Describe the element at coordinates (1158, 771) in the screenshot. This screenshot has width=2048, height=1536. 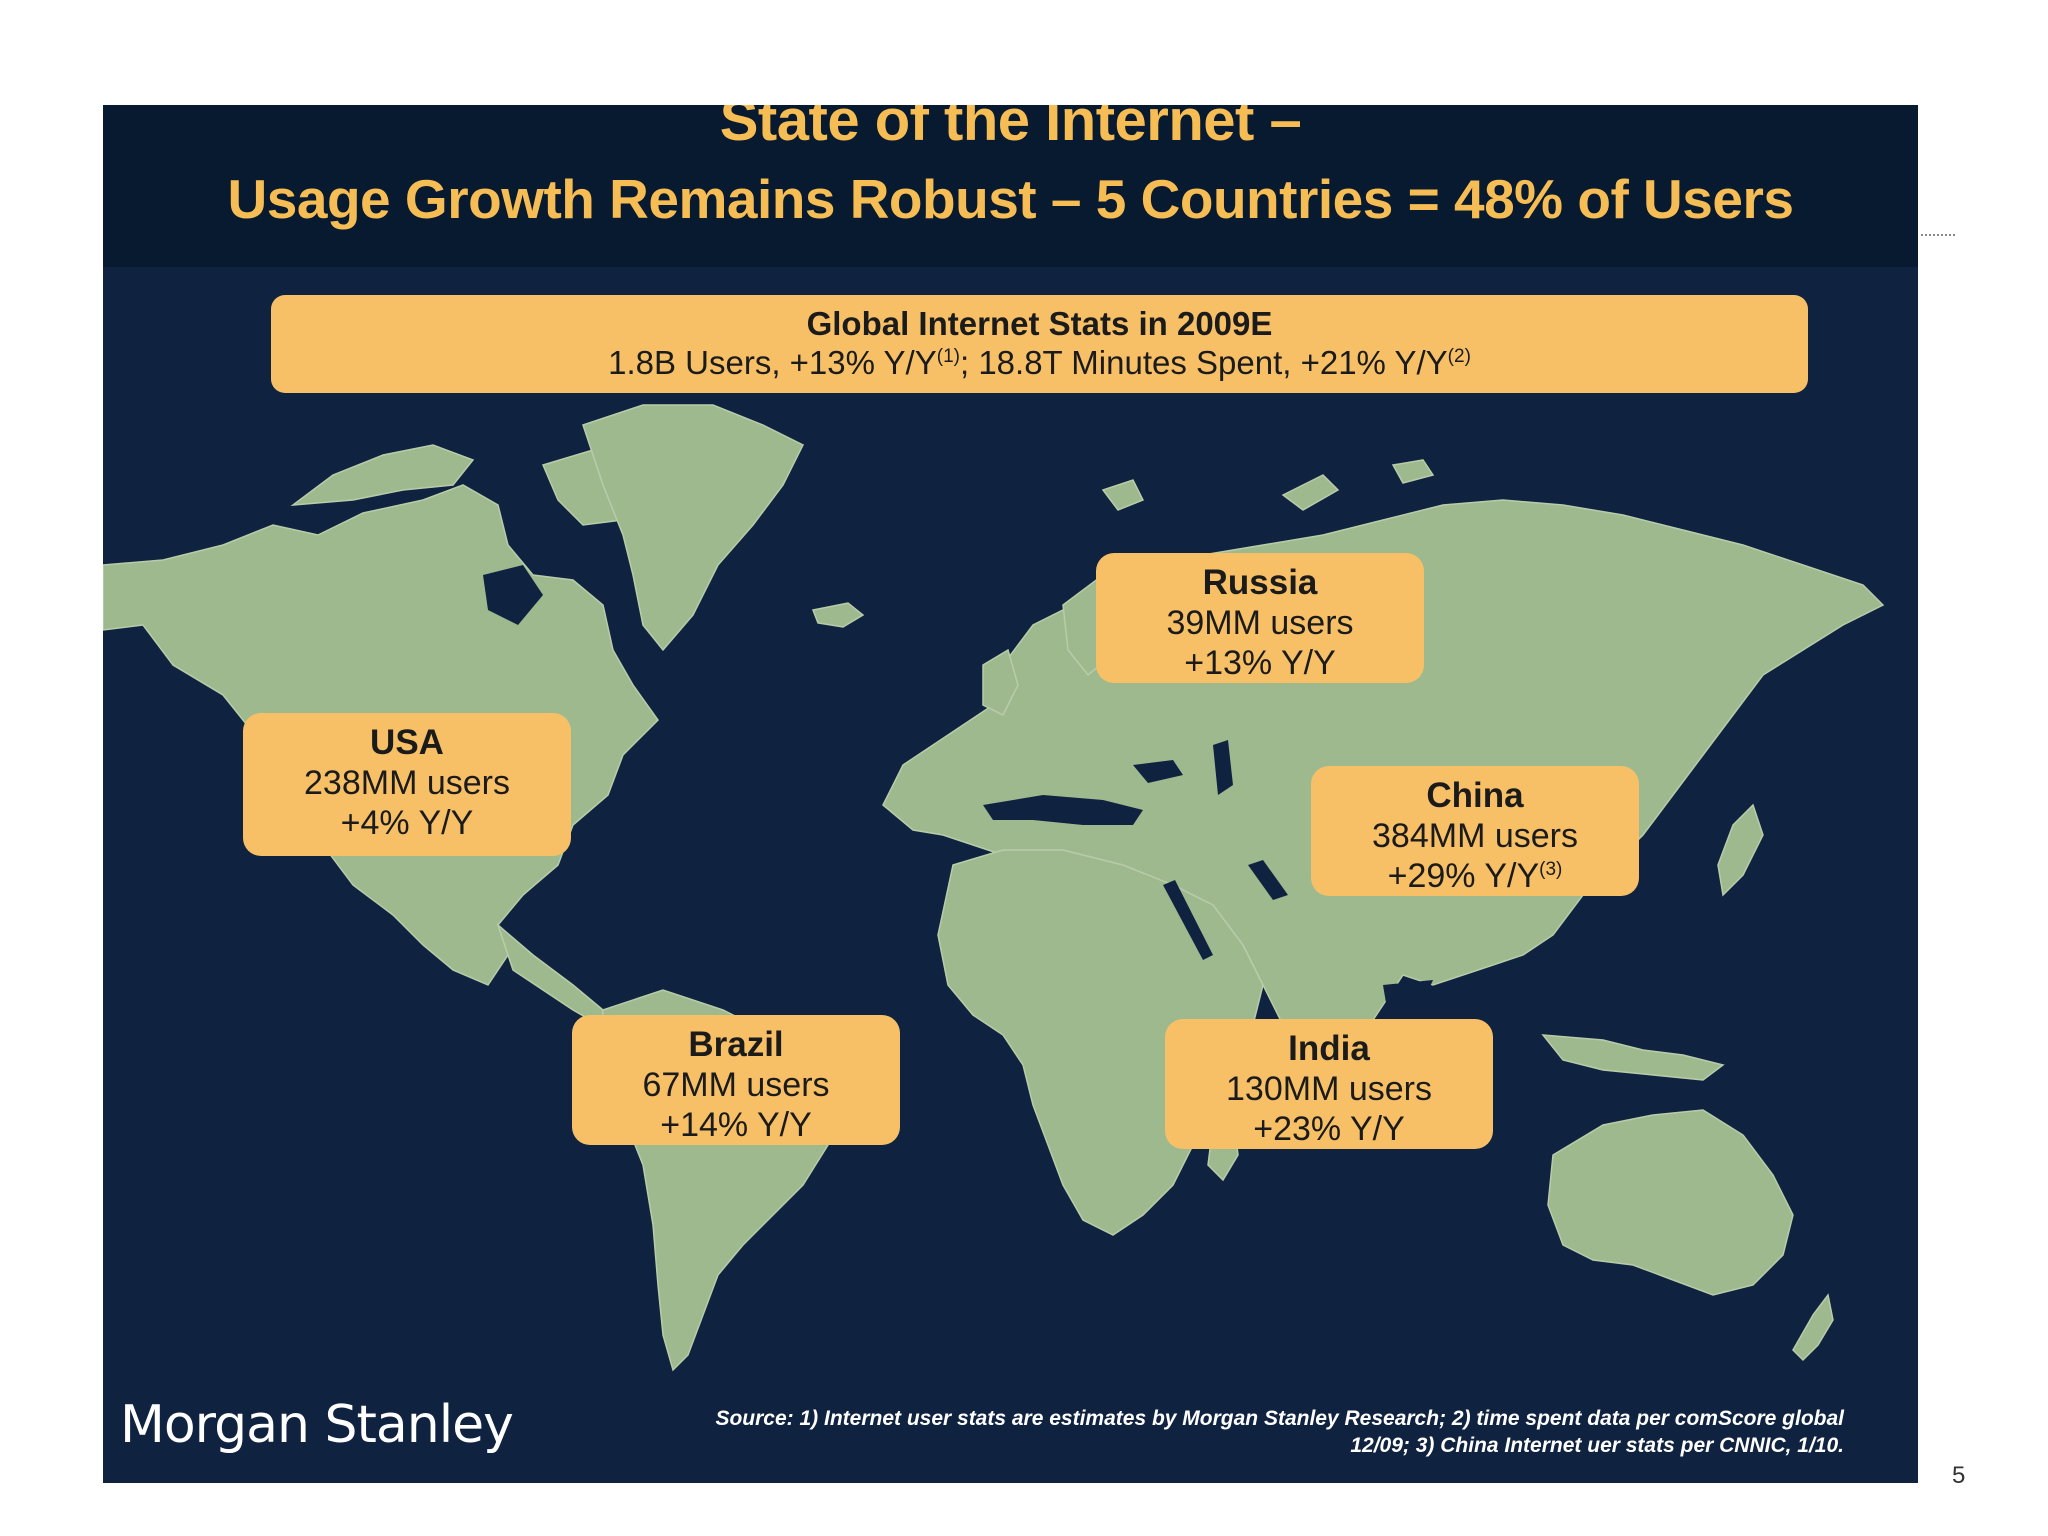
I see `black-sea` at that location.